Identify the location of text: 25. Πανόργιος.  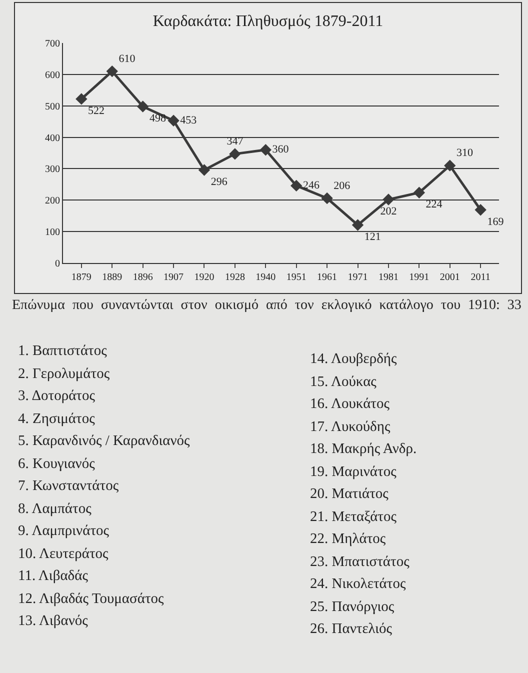
(353, 607).